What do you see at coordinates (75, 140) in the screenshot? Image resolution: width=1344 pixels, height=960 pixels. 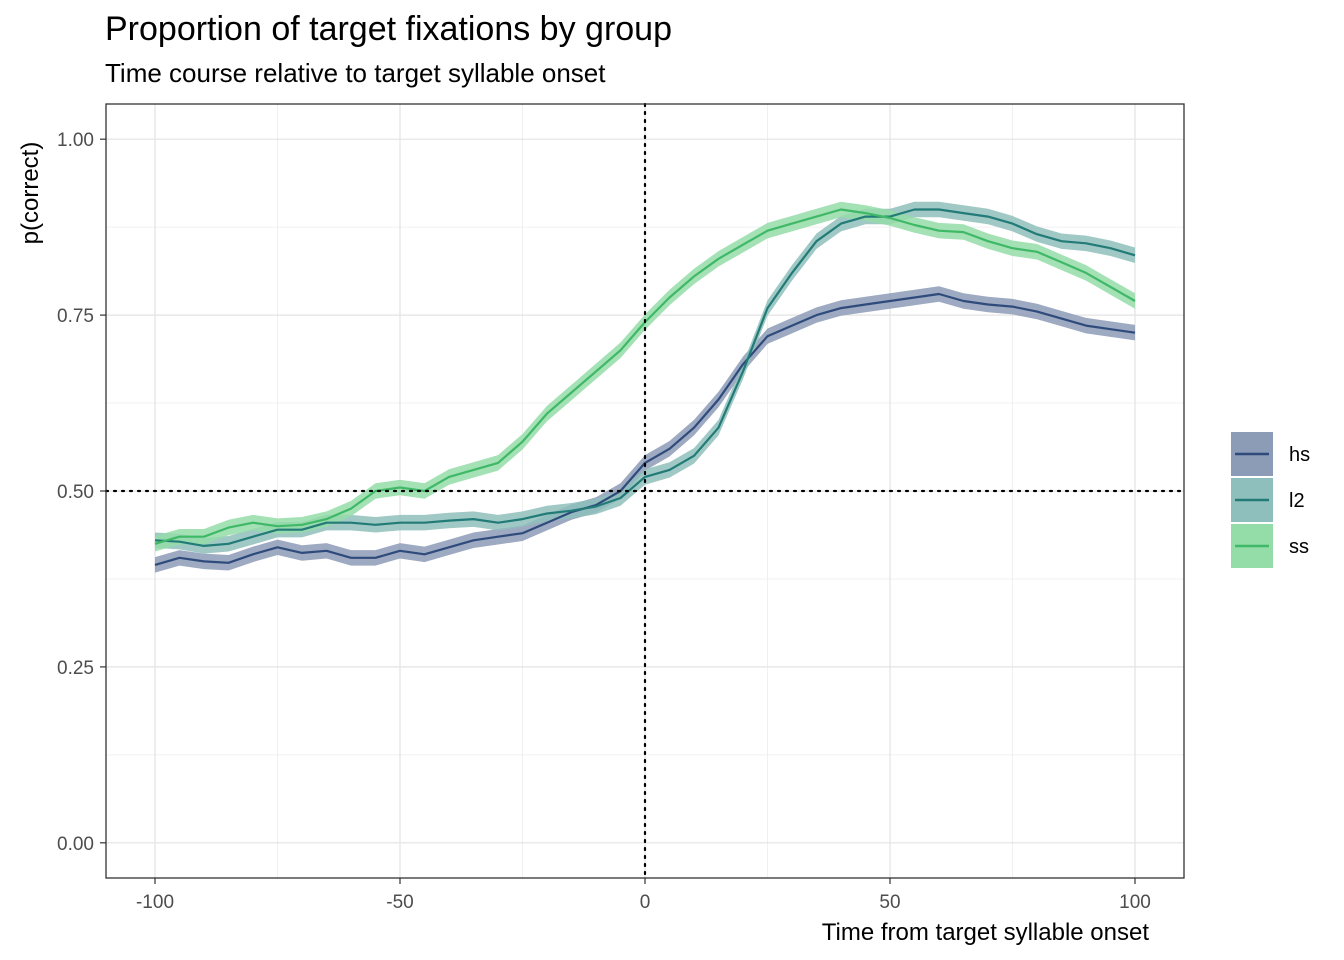 I see `y-tick-label: 1.00` at bounding box center [75, 140].